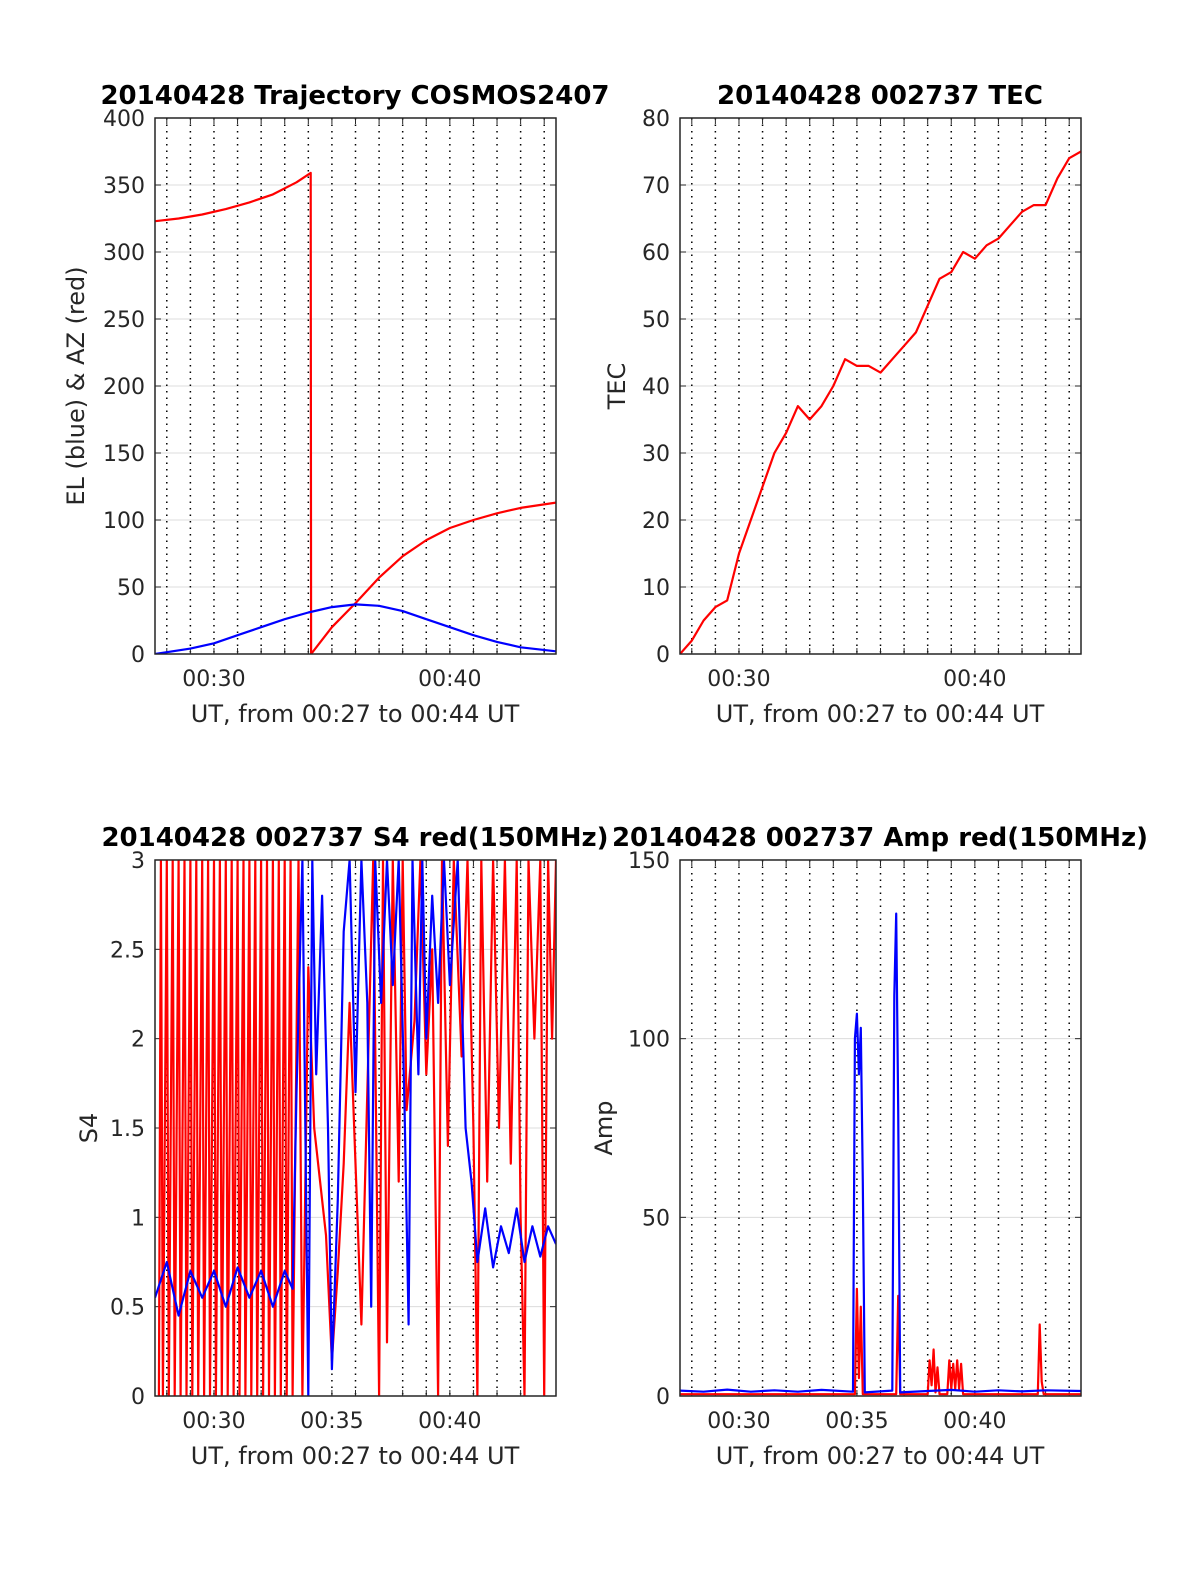  Describe the element at coordinates (656, 253) in the screenshot. I see `y-tick-label: 60` at that location.